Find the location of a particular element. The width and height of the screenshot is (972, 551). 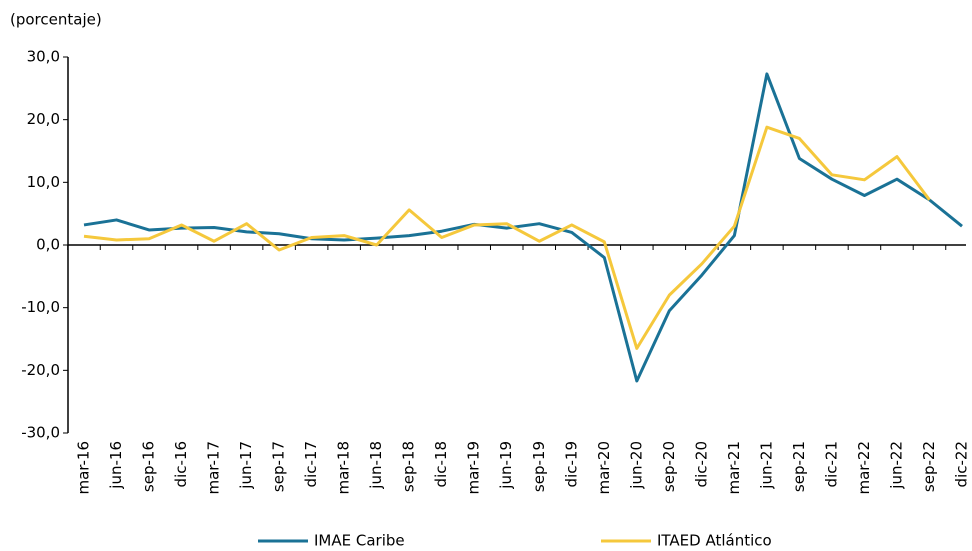

x-tick-label: dic-17 is located at coordinates (311, 464).